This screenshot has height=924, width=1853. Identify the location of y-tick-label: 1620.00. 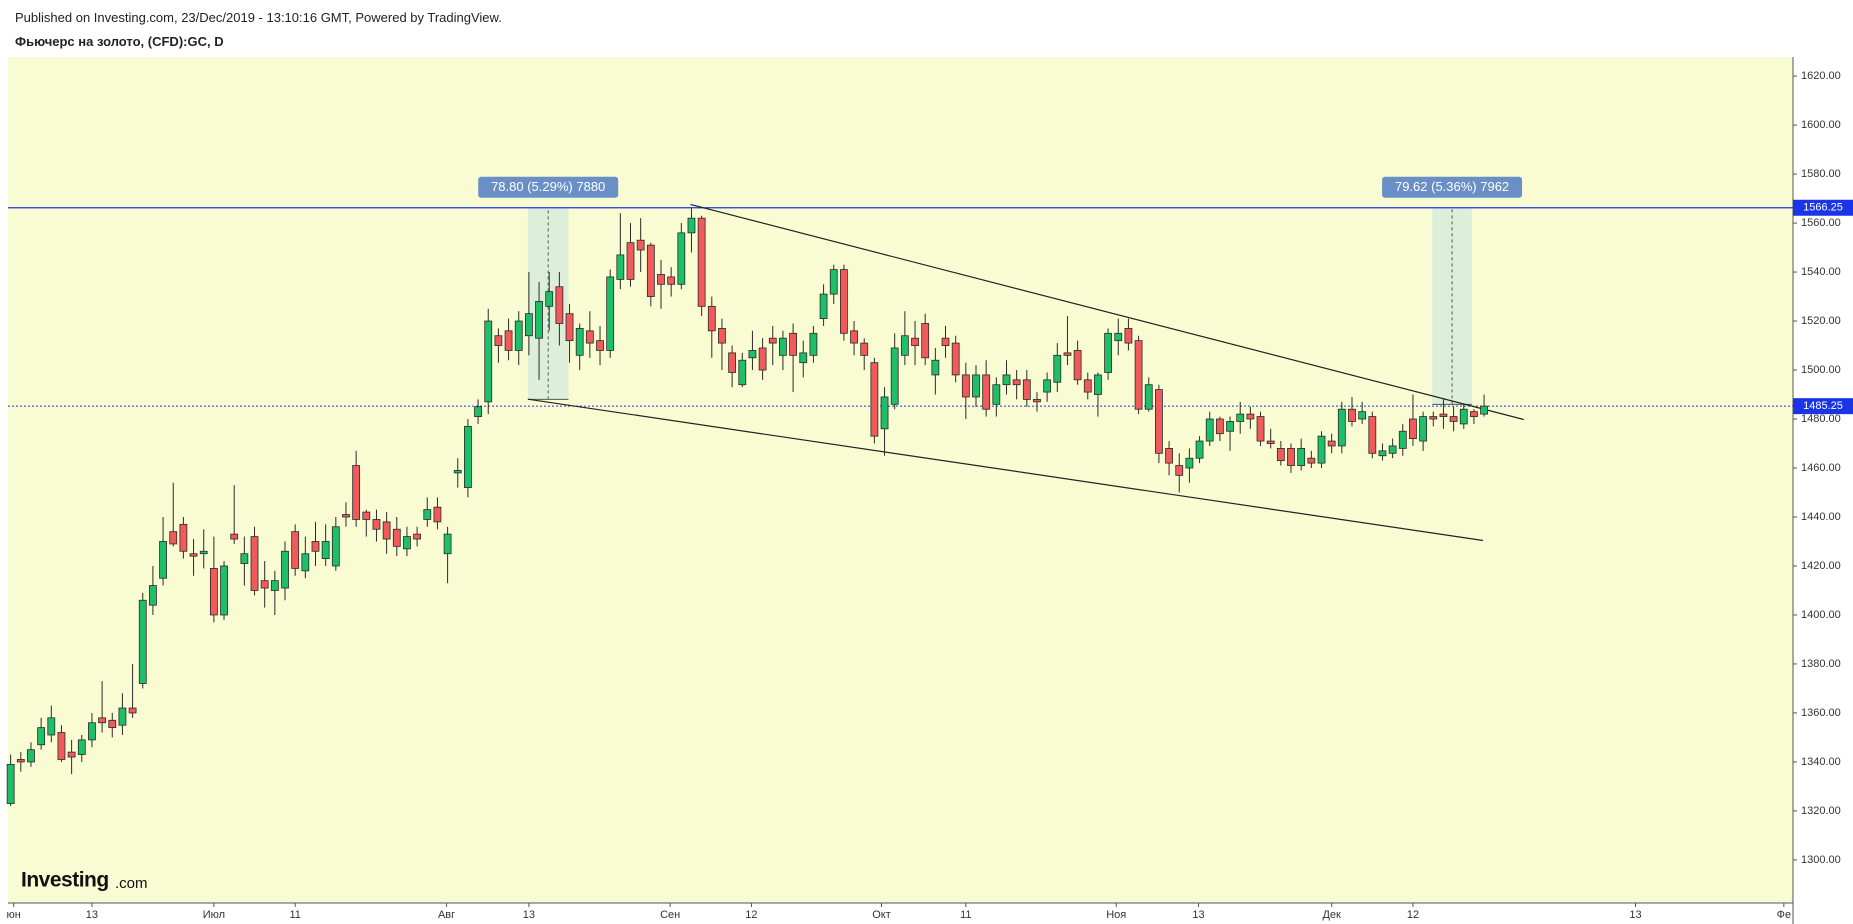
(1821, 76).